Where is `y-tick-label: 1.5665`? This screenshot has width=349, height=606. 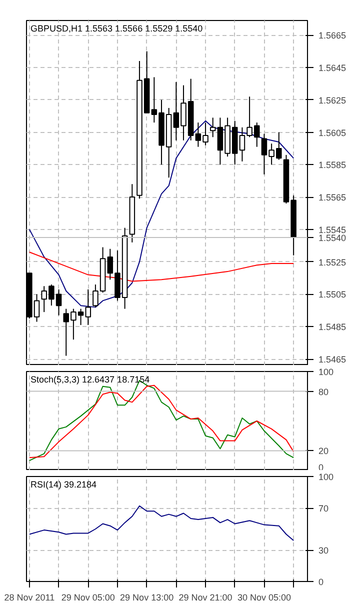 y-tick-label: 1.5665 is located at coordinates (332, 35).